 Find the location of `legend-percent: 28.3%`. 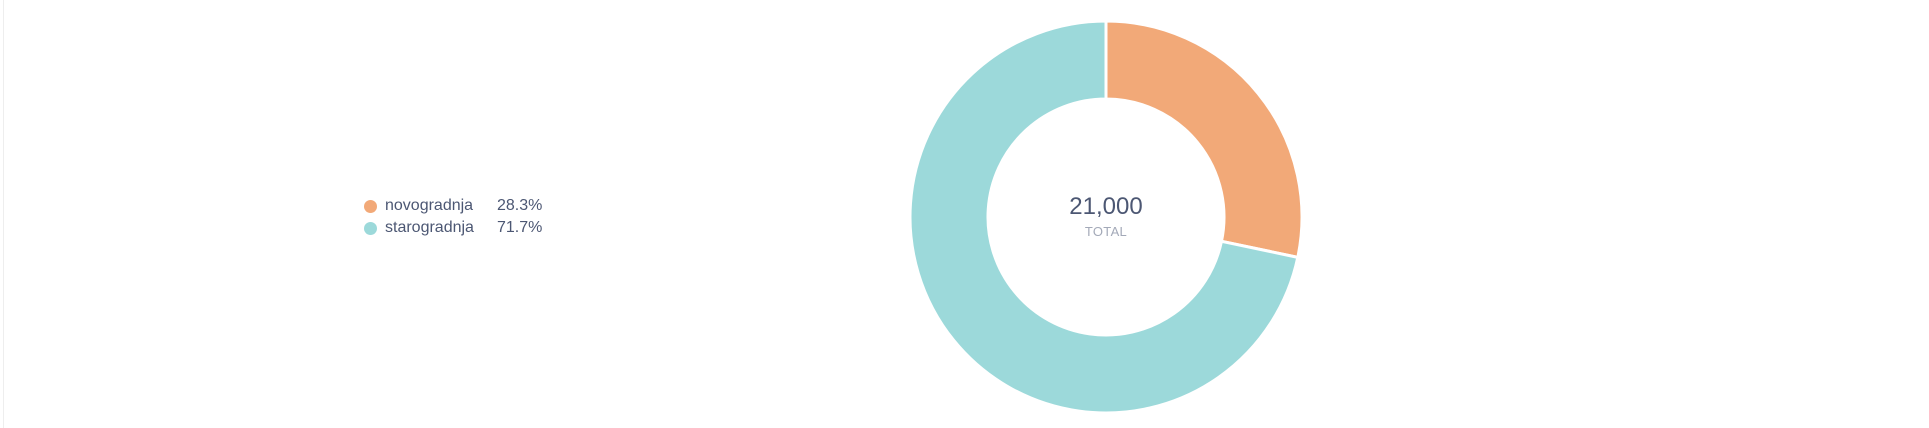

legend-percent: 28.3% is located at coordinates (520, 205).